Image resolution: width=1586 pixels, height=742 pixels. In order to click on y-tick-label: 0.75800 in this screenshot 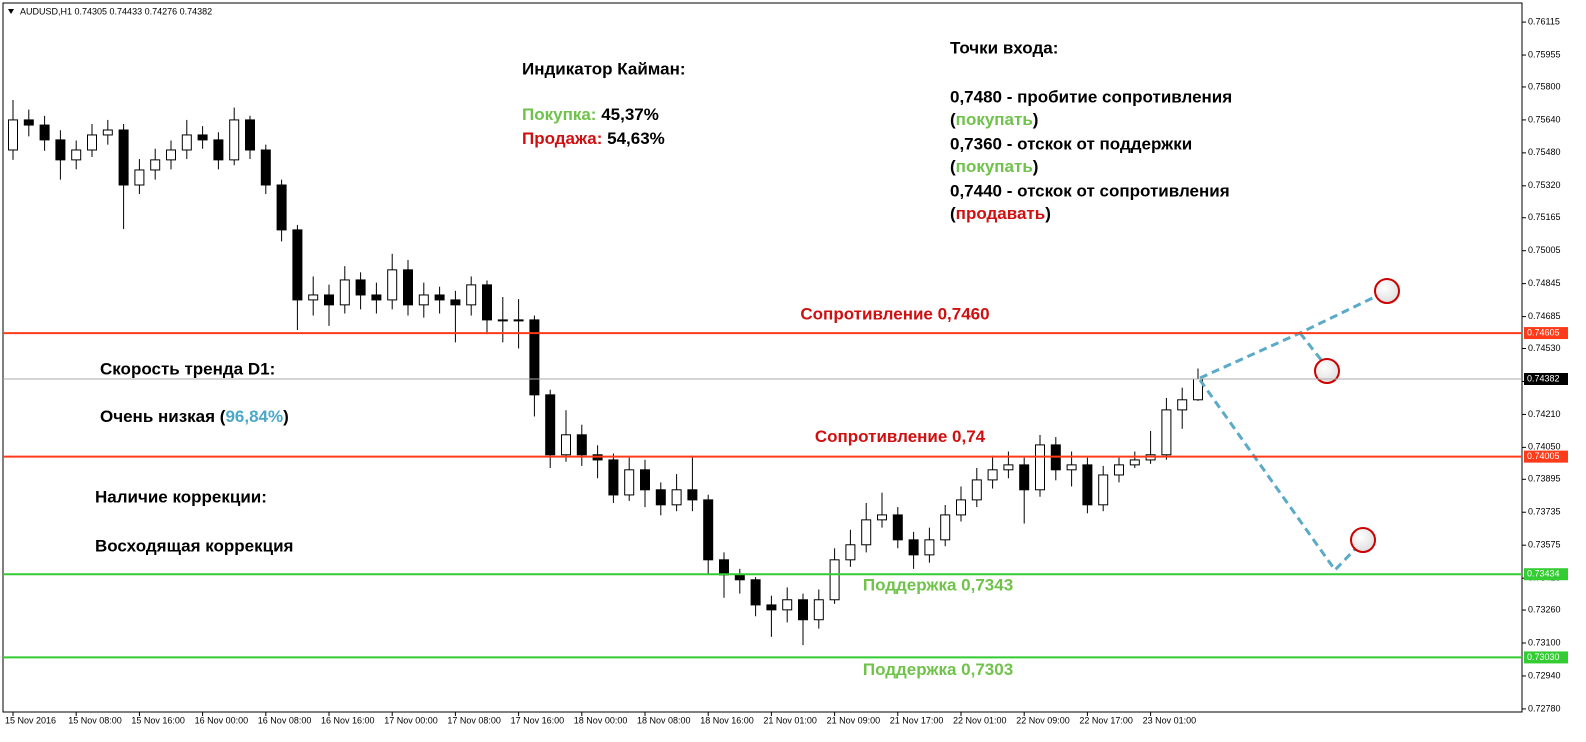, I will do `click(1544, 86)`.